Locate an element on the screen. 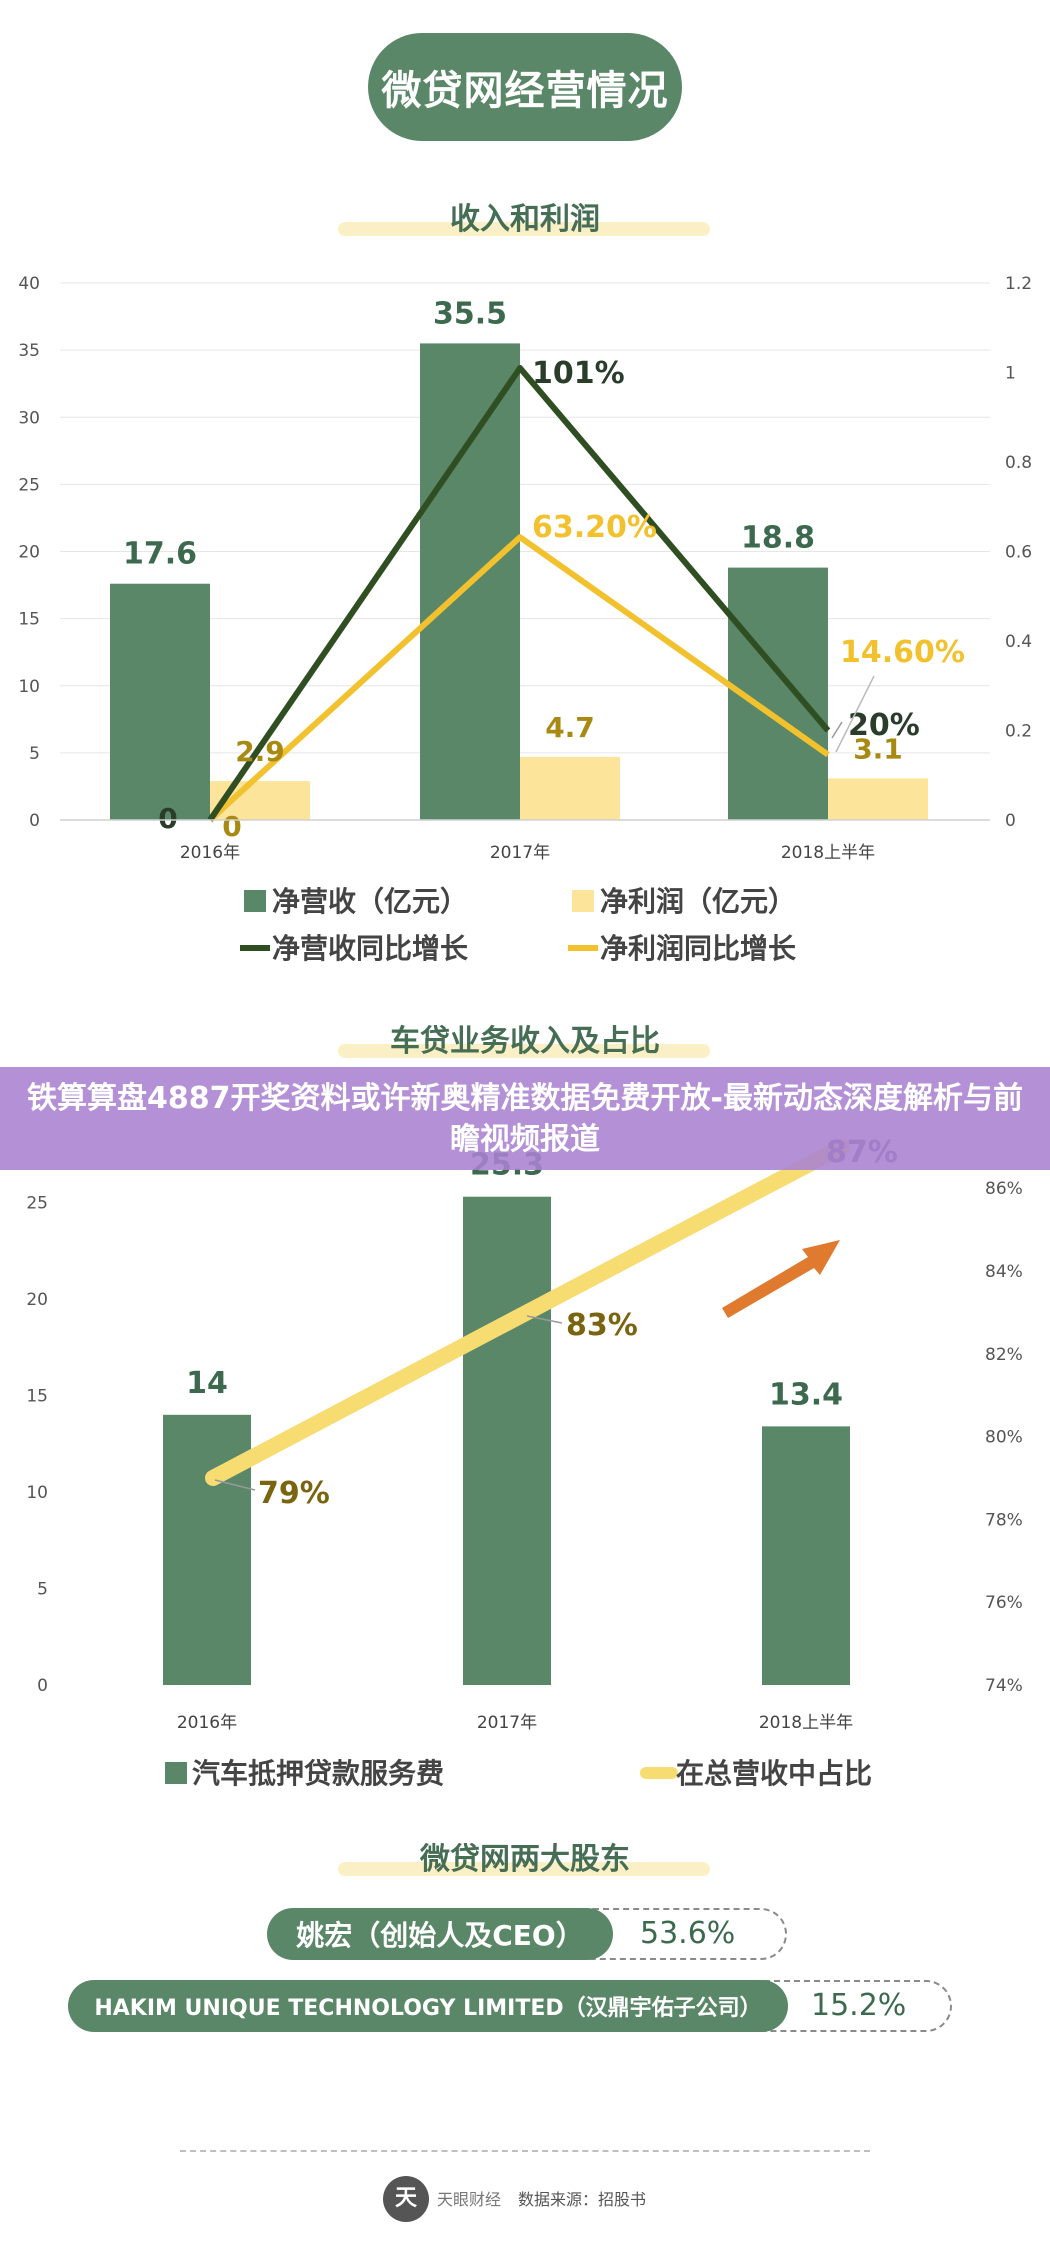  chart1-right-tick-label: 0.6 is located at coordinates (1018, 553).